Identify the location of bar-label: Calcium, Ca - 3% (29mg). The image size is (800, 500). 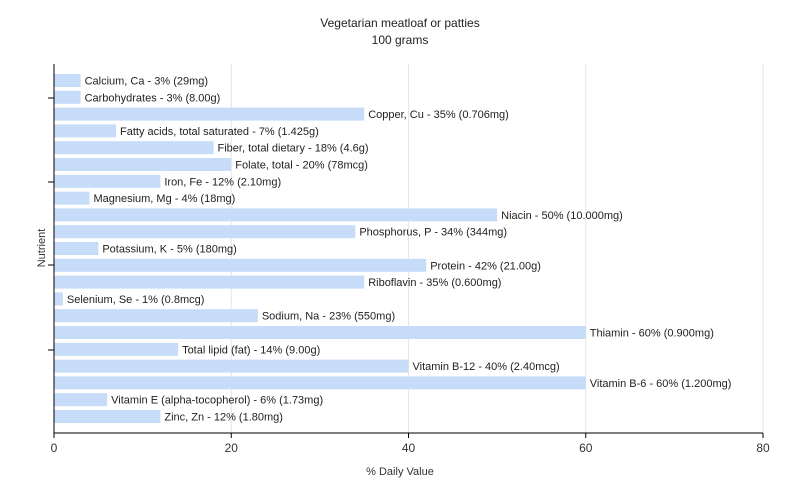
(146, 82).